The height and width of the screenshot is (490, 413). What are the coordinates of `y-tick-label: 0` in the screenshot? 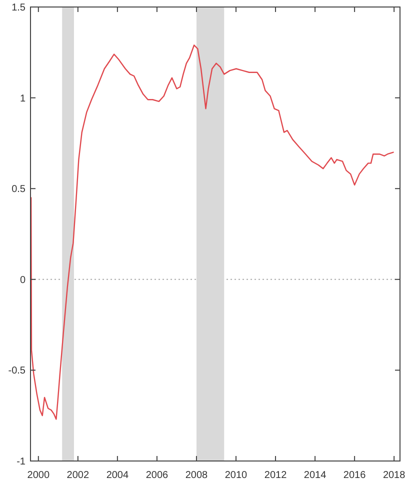 It's located at (23, 280).